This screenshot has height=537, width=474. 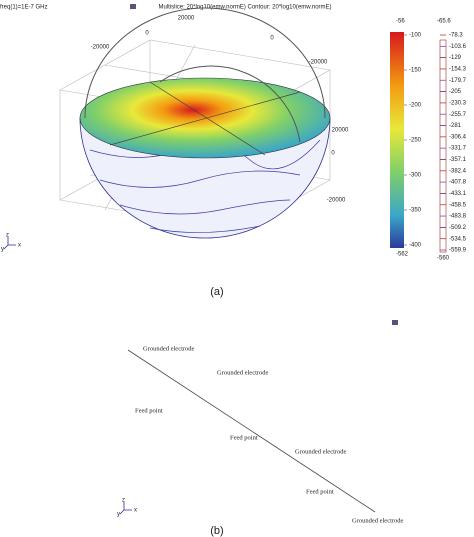 I want to click on colorbar-tick-label: -200, so click(x=415, y=106).